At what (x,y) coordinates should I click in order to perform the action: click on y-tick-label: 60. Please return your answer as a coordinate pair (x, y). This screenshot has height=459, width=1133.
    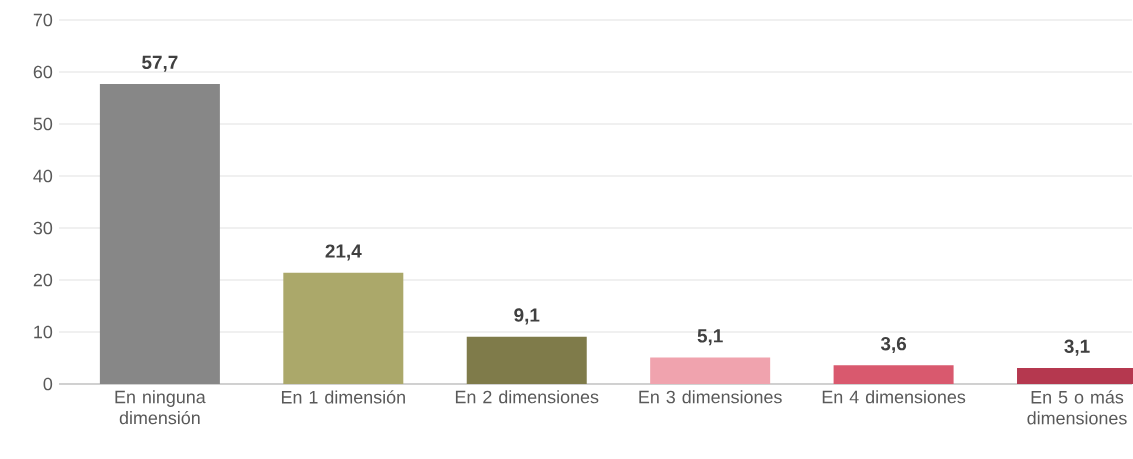
    Looking at the image, I should click on (43, 72).